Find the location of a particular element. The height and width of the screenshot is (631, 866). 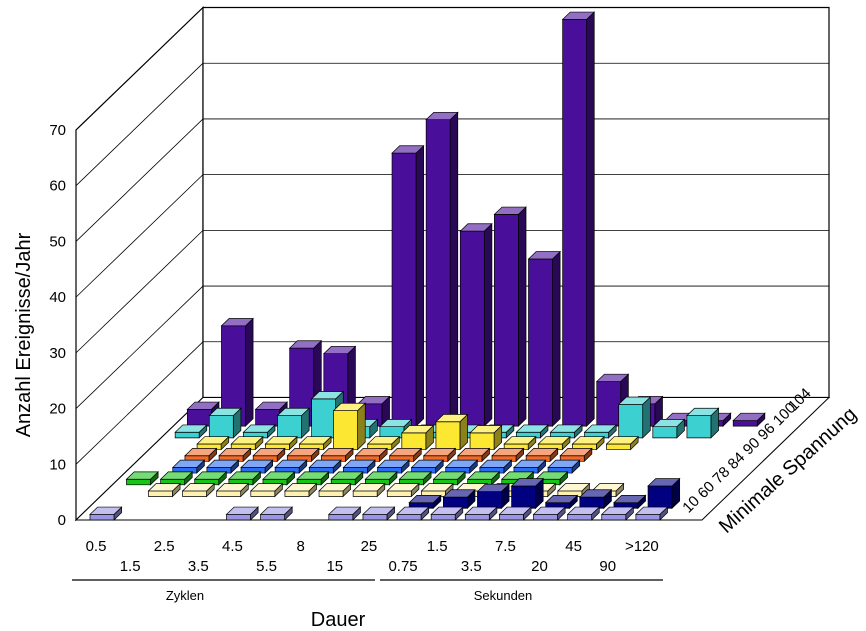

bar-10-4-top is located at coordinates (242, 510).